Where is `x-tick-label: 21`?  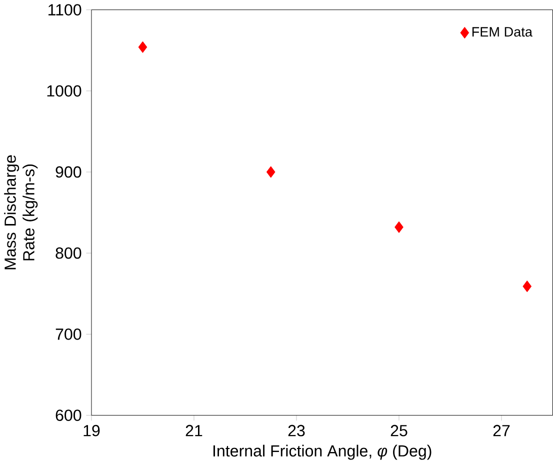
x-tick-label: 21 is located at coordinates (194, 430).